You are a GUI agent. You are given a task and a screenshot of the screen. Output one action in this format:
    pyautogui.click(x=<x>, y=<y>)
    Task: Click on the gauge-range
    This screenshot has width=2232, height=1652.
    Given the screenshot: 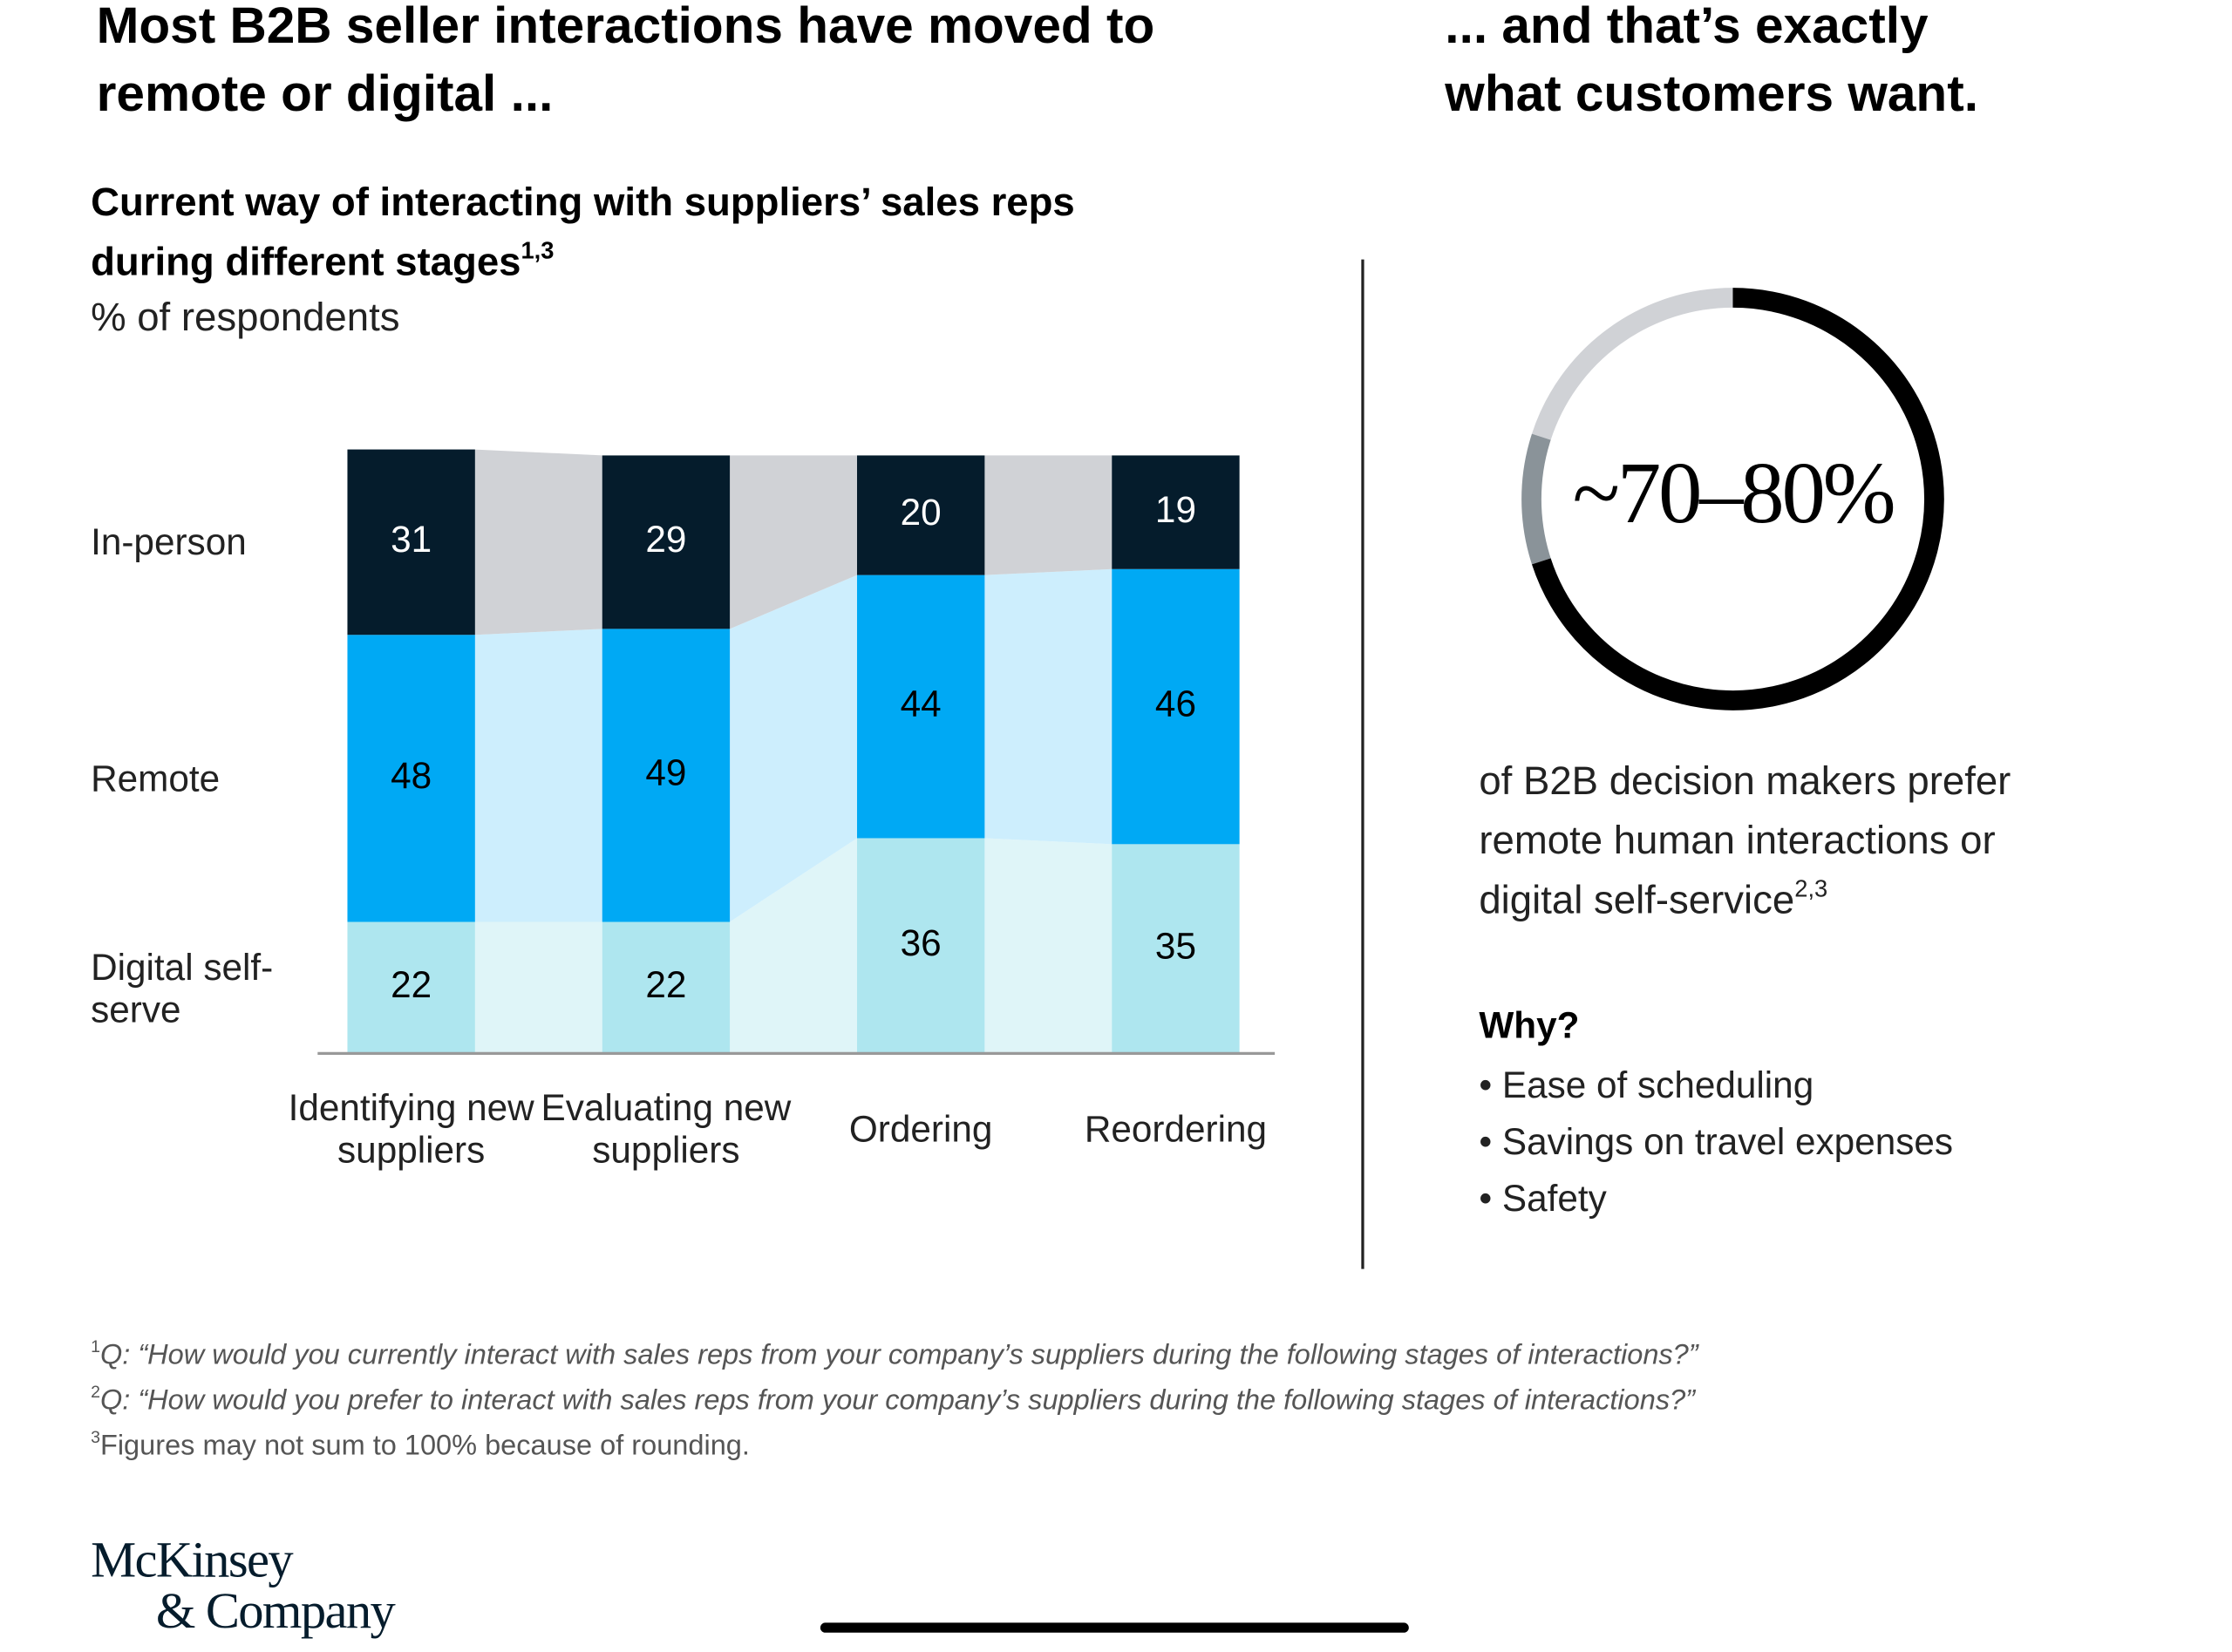 What is the action you would take?
    pyautogui.click(x=1536, y=499)
    